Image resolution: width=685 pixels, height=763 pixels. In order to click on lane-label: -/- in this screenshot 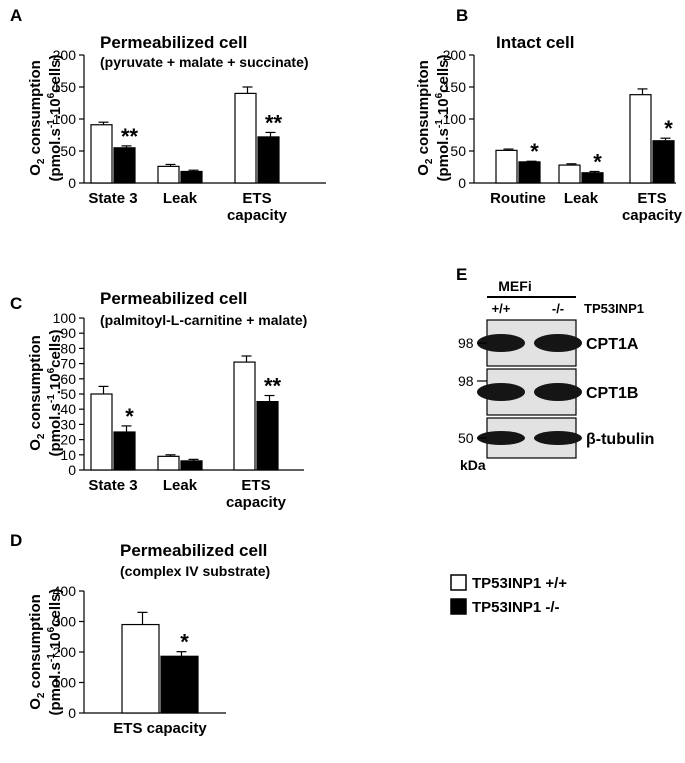, I will do `click(558, 308)`.